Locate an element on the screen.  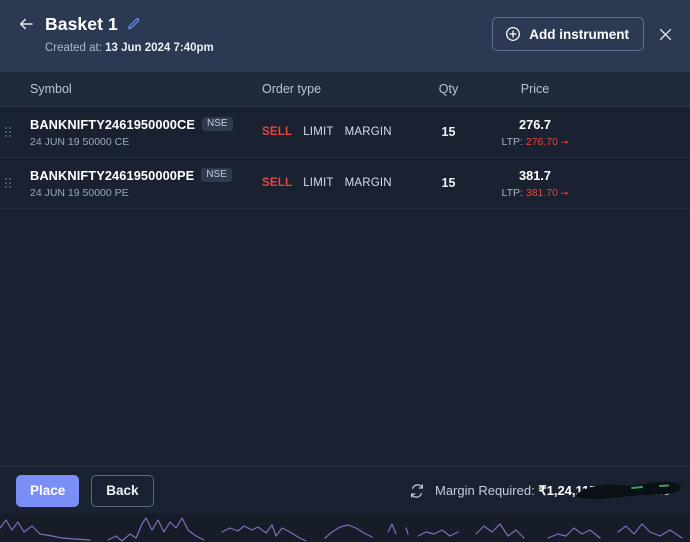
back-button: Back is located at coordinates (122, 490).